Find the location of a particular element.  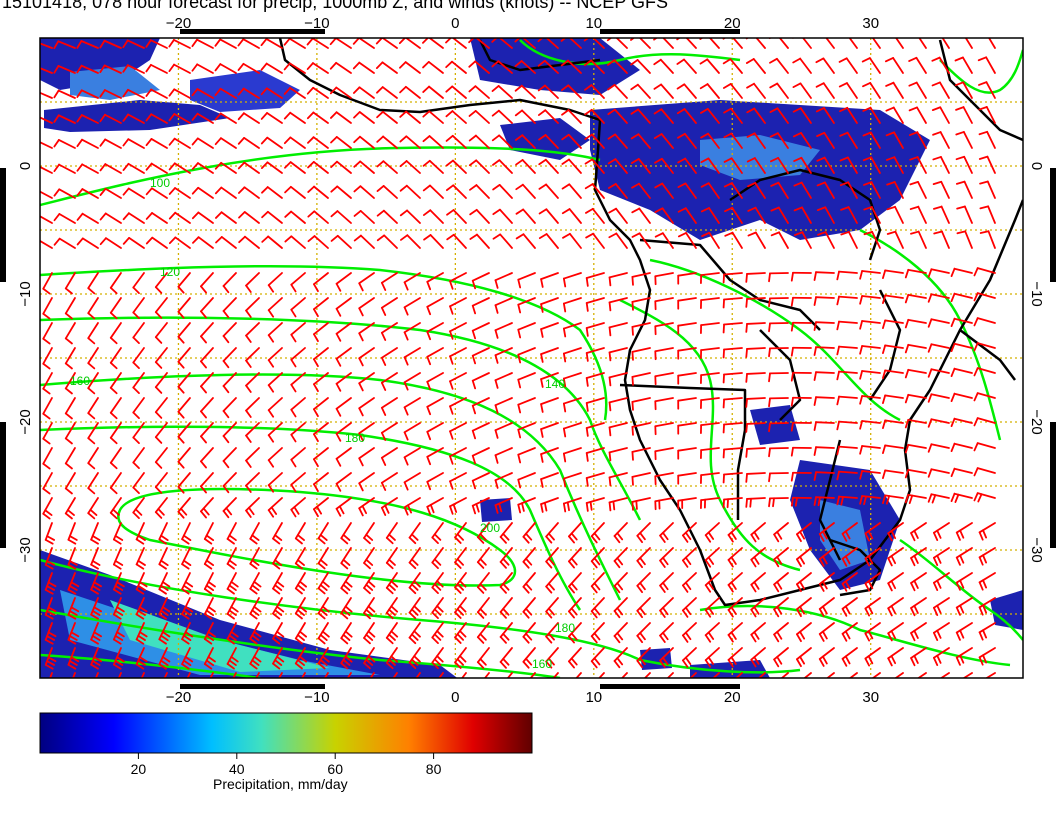

lon-tick-label-bottom: 30 is located at coordinates (870, 697).